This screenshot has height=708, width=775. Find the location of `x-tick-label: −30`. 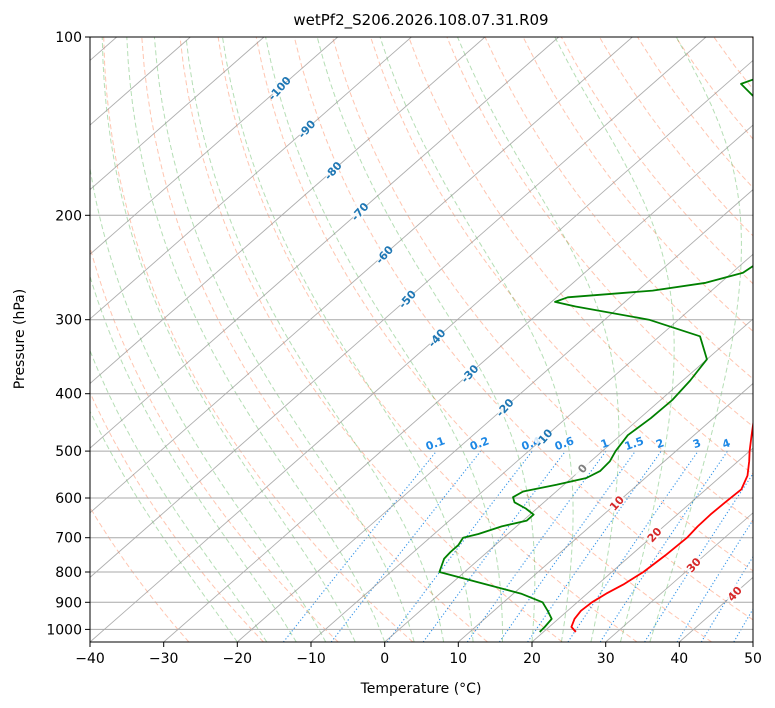

x-tick-label: −30 is located at coordinates (164, 659).